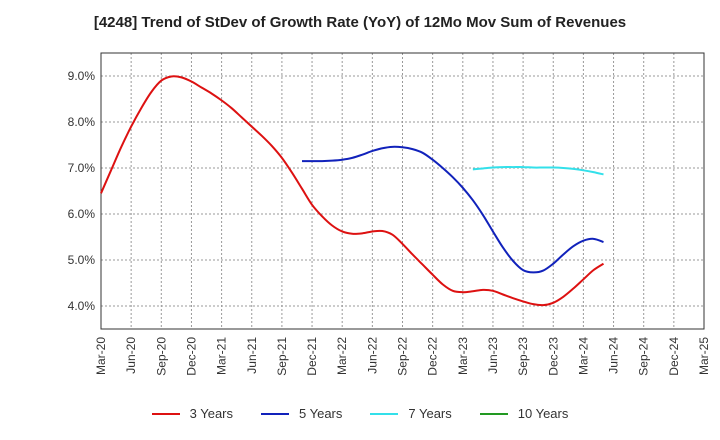 This screenshot has height=440, width=720. Describe the element at coordinates (312, 356) in the screenshot. I see `x-tick-label: Dec-21` at that location.